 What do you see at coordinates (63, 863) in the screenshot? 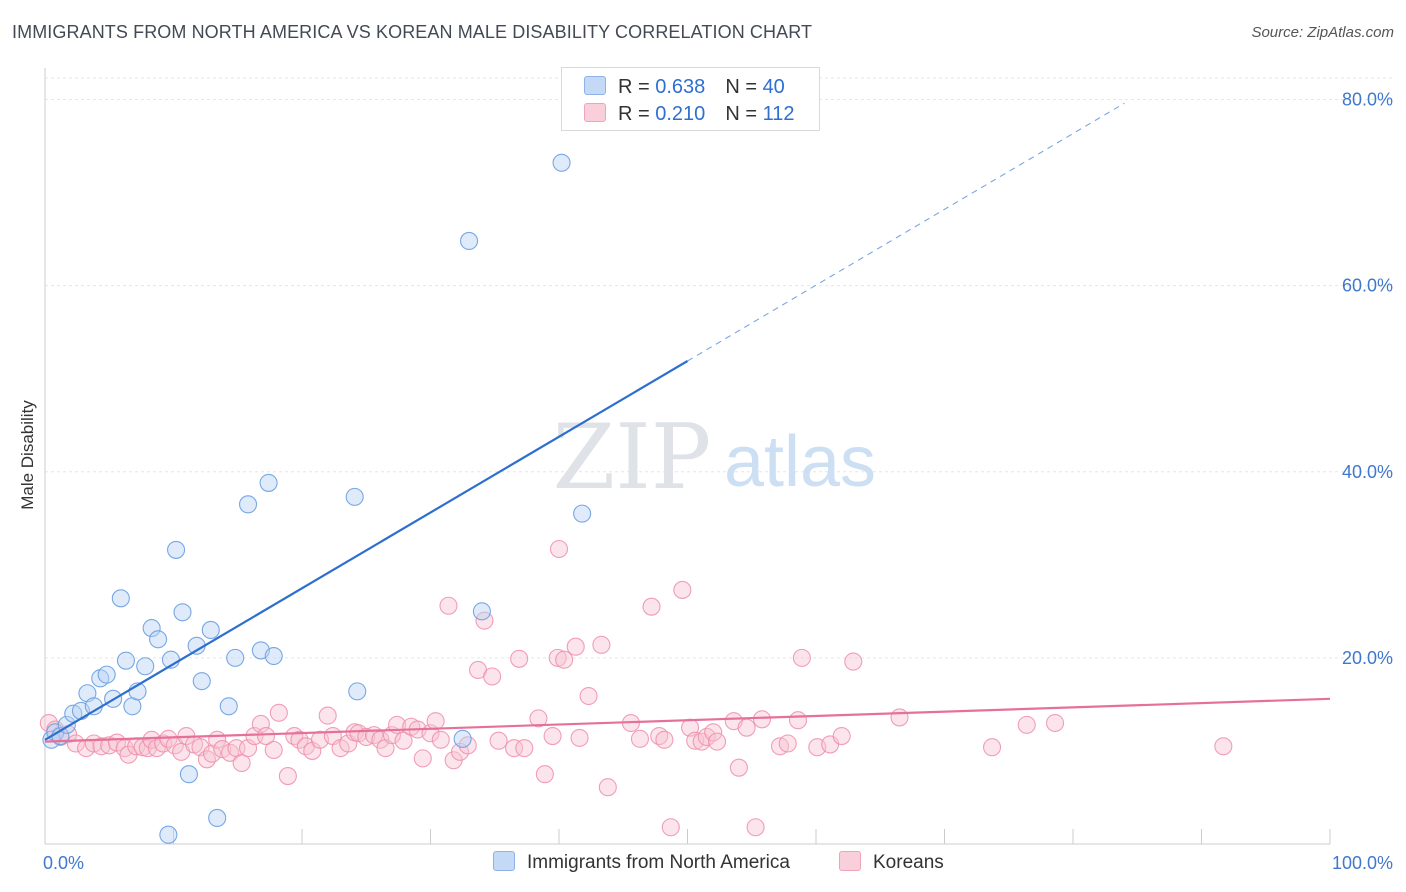
I see `x-tick-label: 0.0%` at bounding box center [63, 863].